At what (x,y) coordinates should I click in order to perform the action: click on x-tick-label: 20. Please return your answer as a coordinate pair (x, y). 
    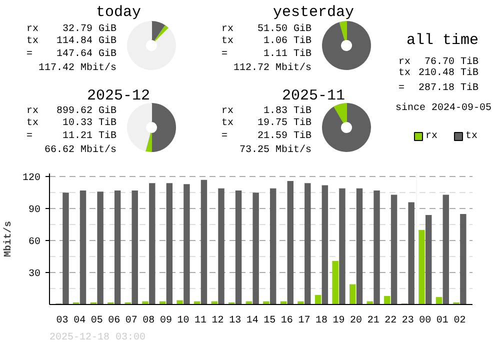
    Looking at the image, I should click on (356, 321).